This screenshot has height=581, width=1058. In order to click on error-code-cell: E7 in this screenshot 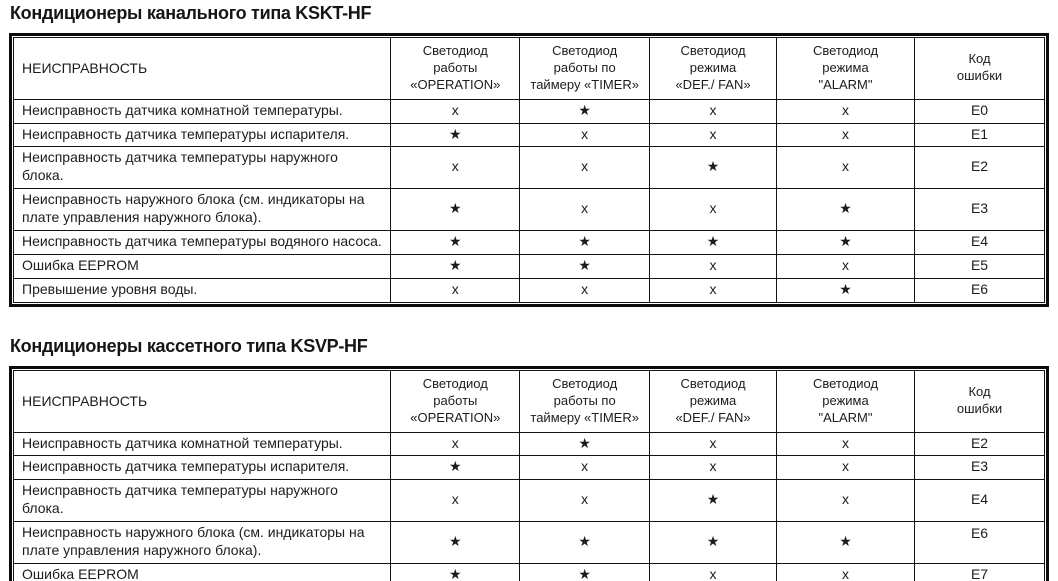, I will do `click(979, 571)`.